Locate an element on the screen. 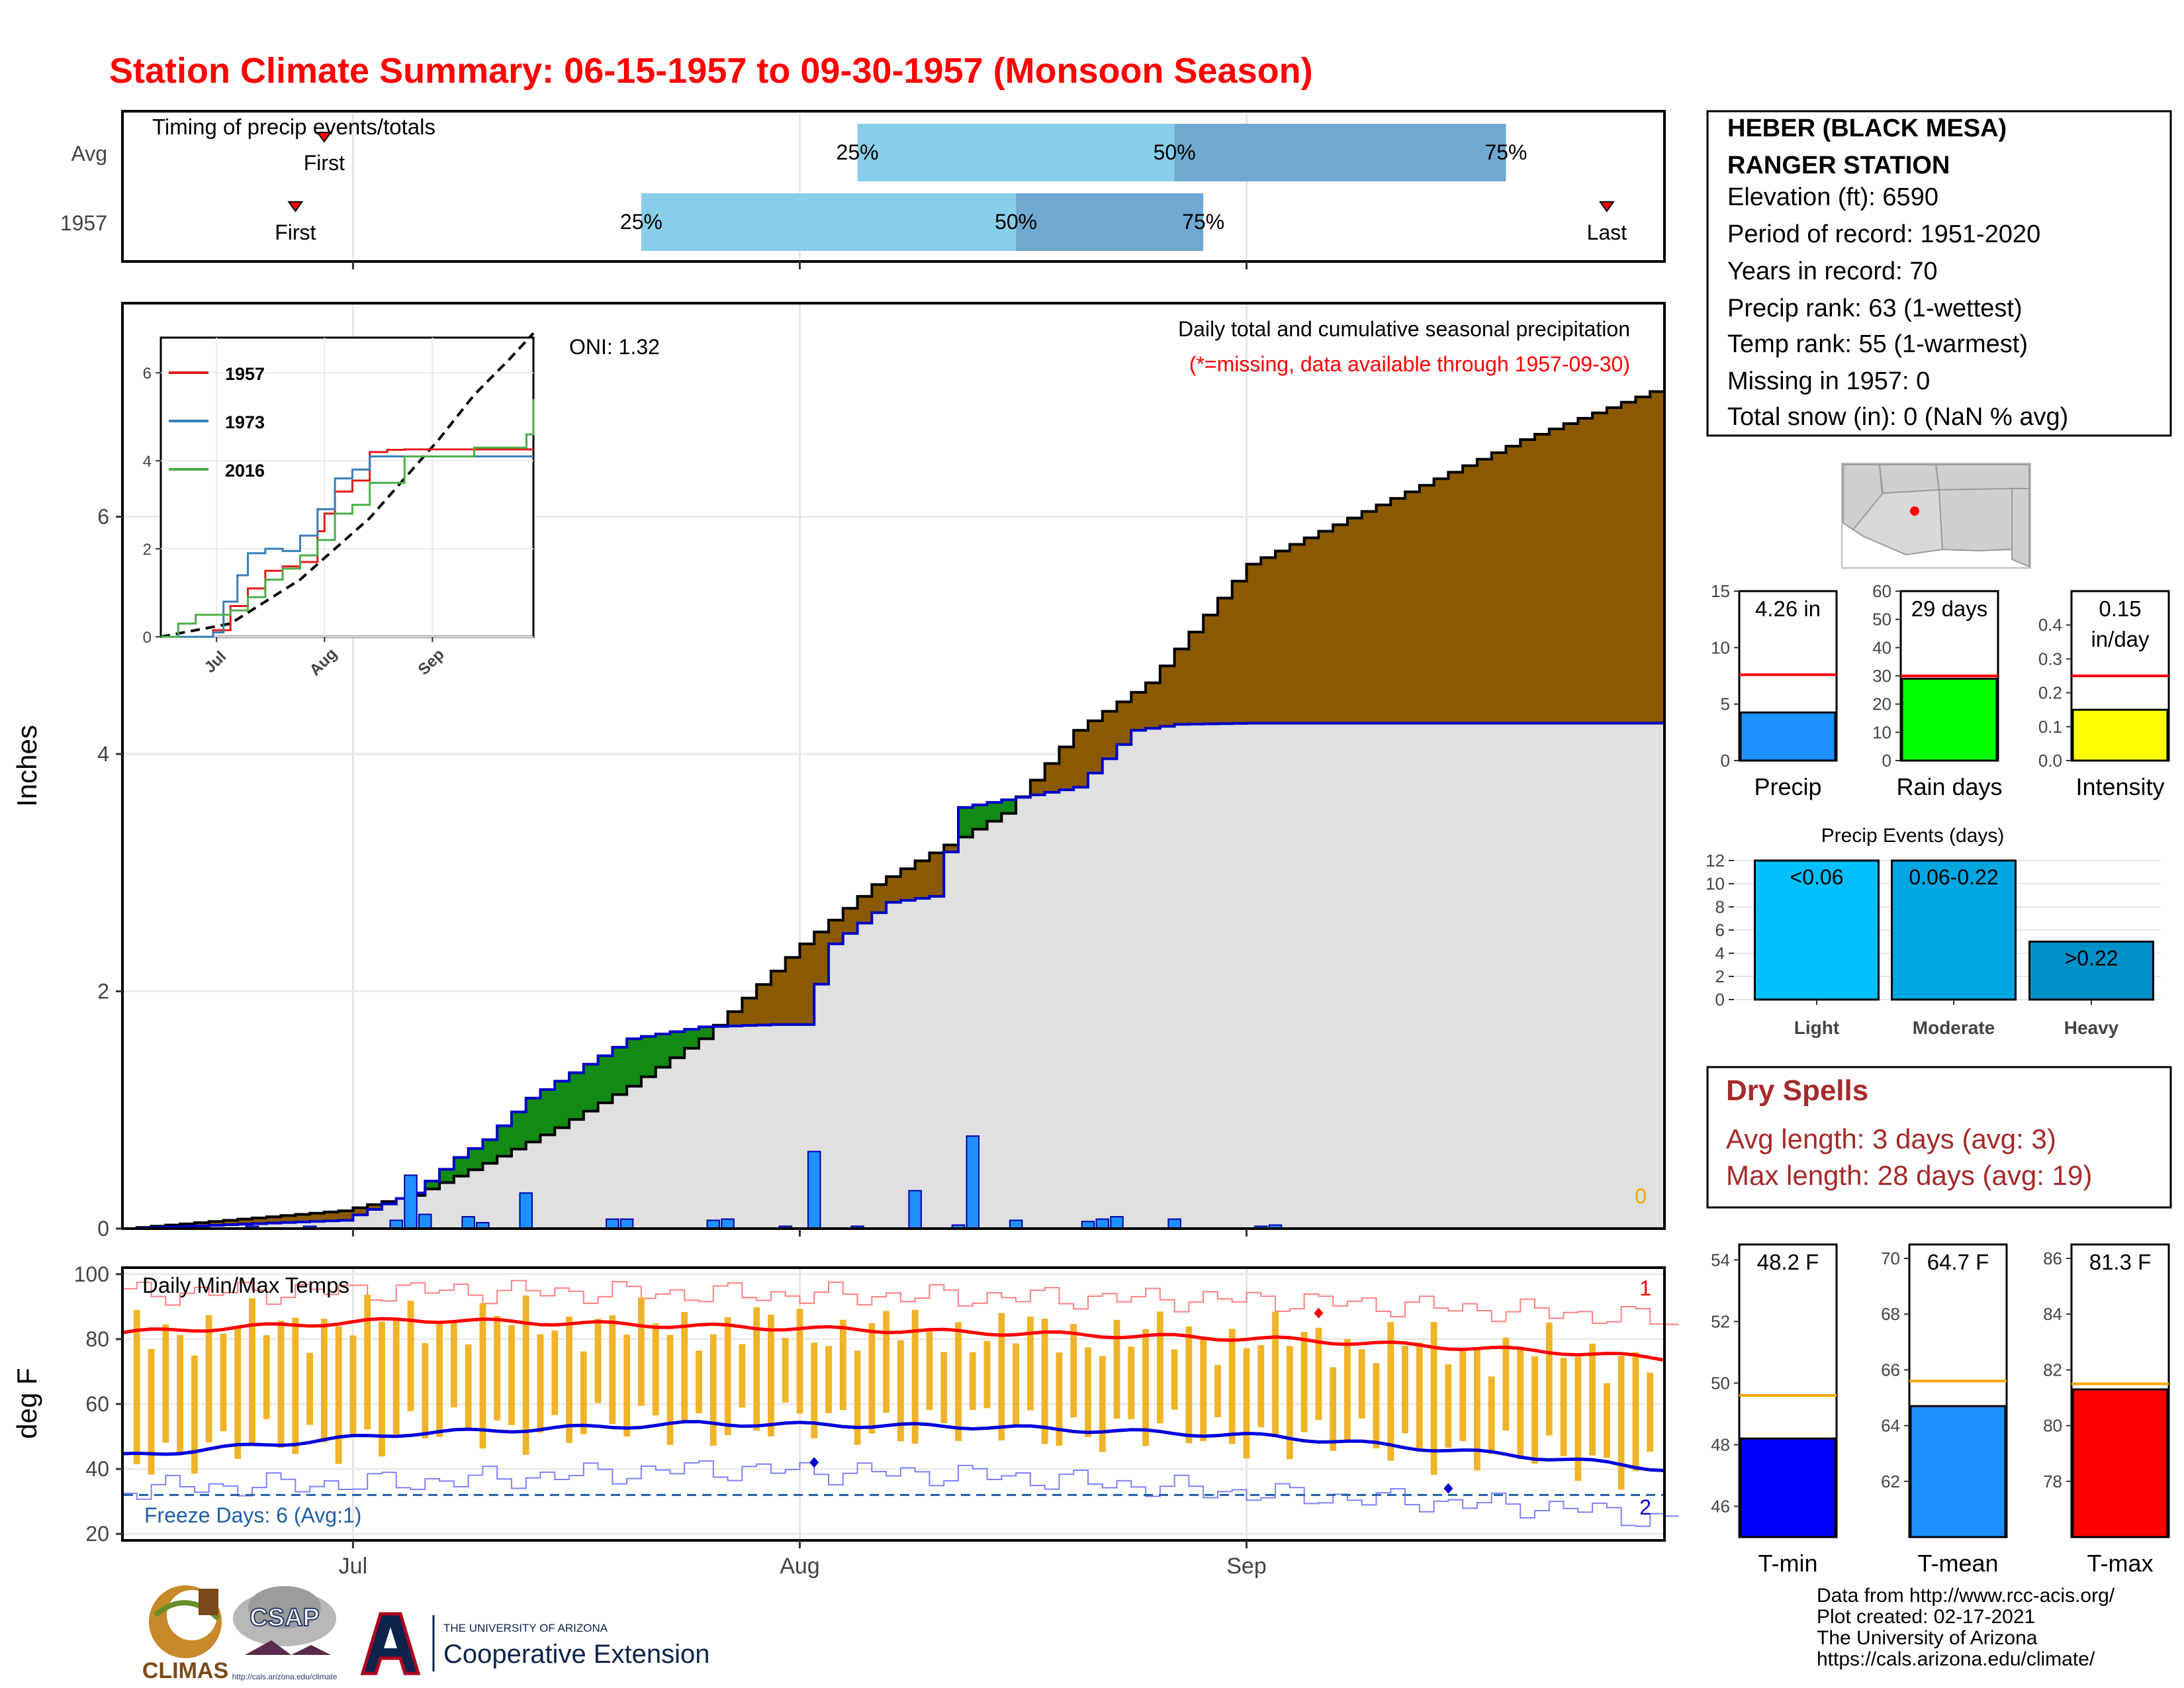  inset-legend-1957: 1957 is located at coordinates (245, 374).